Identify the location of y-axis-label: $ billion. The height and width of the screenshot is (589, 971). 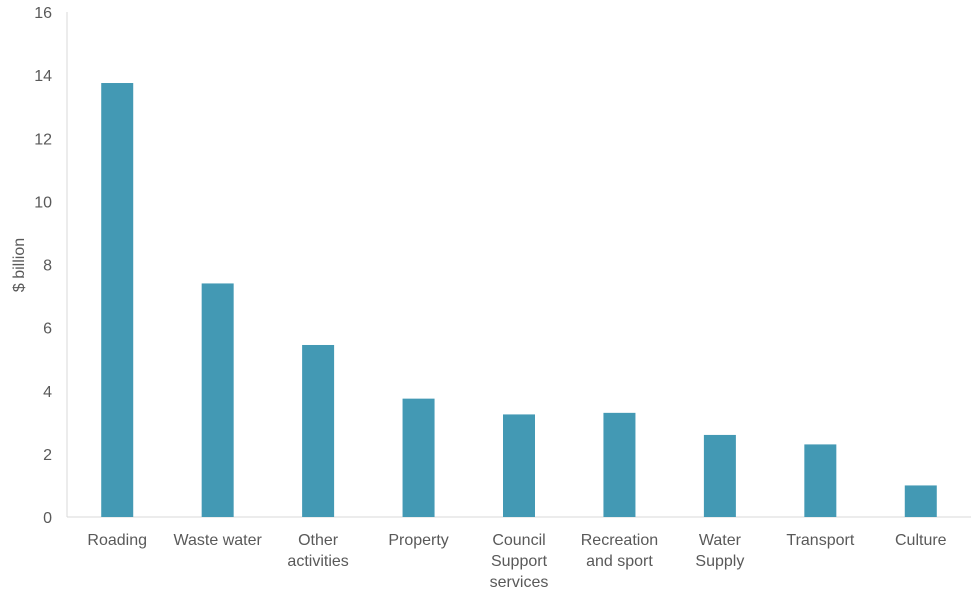
(19, 265).